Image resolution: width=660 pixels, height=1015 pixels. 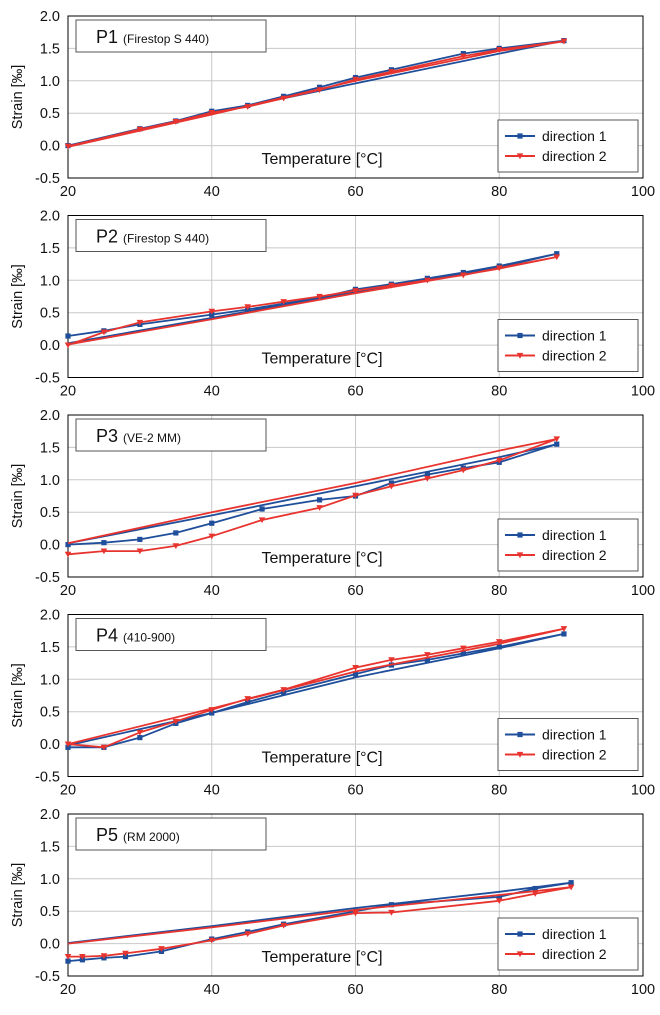 What do you see at coordinates (109, 37) in the screenshot?
I see `title-label: P1` at bounding box center [109, 37].